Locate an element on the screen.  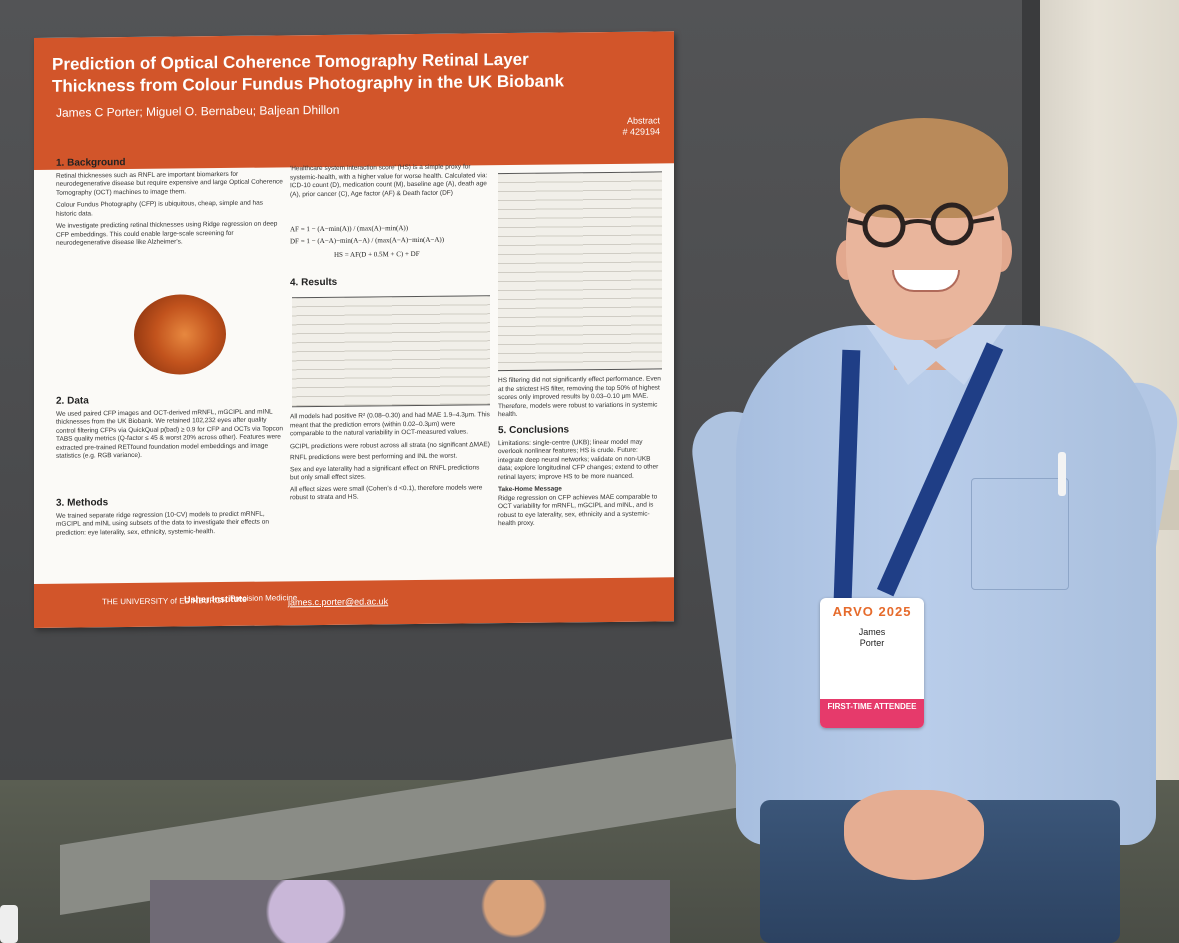
hair is located at coordinates (924, 168).